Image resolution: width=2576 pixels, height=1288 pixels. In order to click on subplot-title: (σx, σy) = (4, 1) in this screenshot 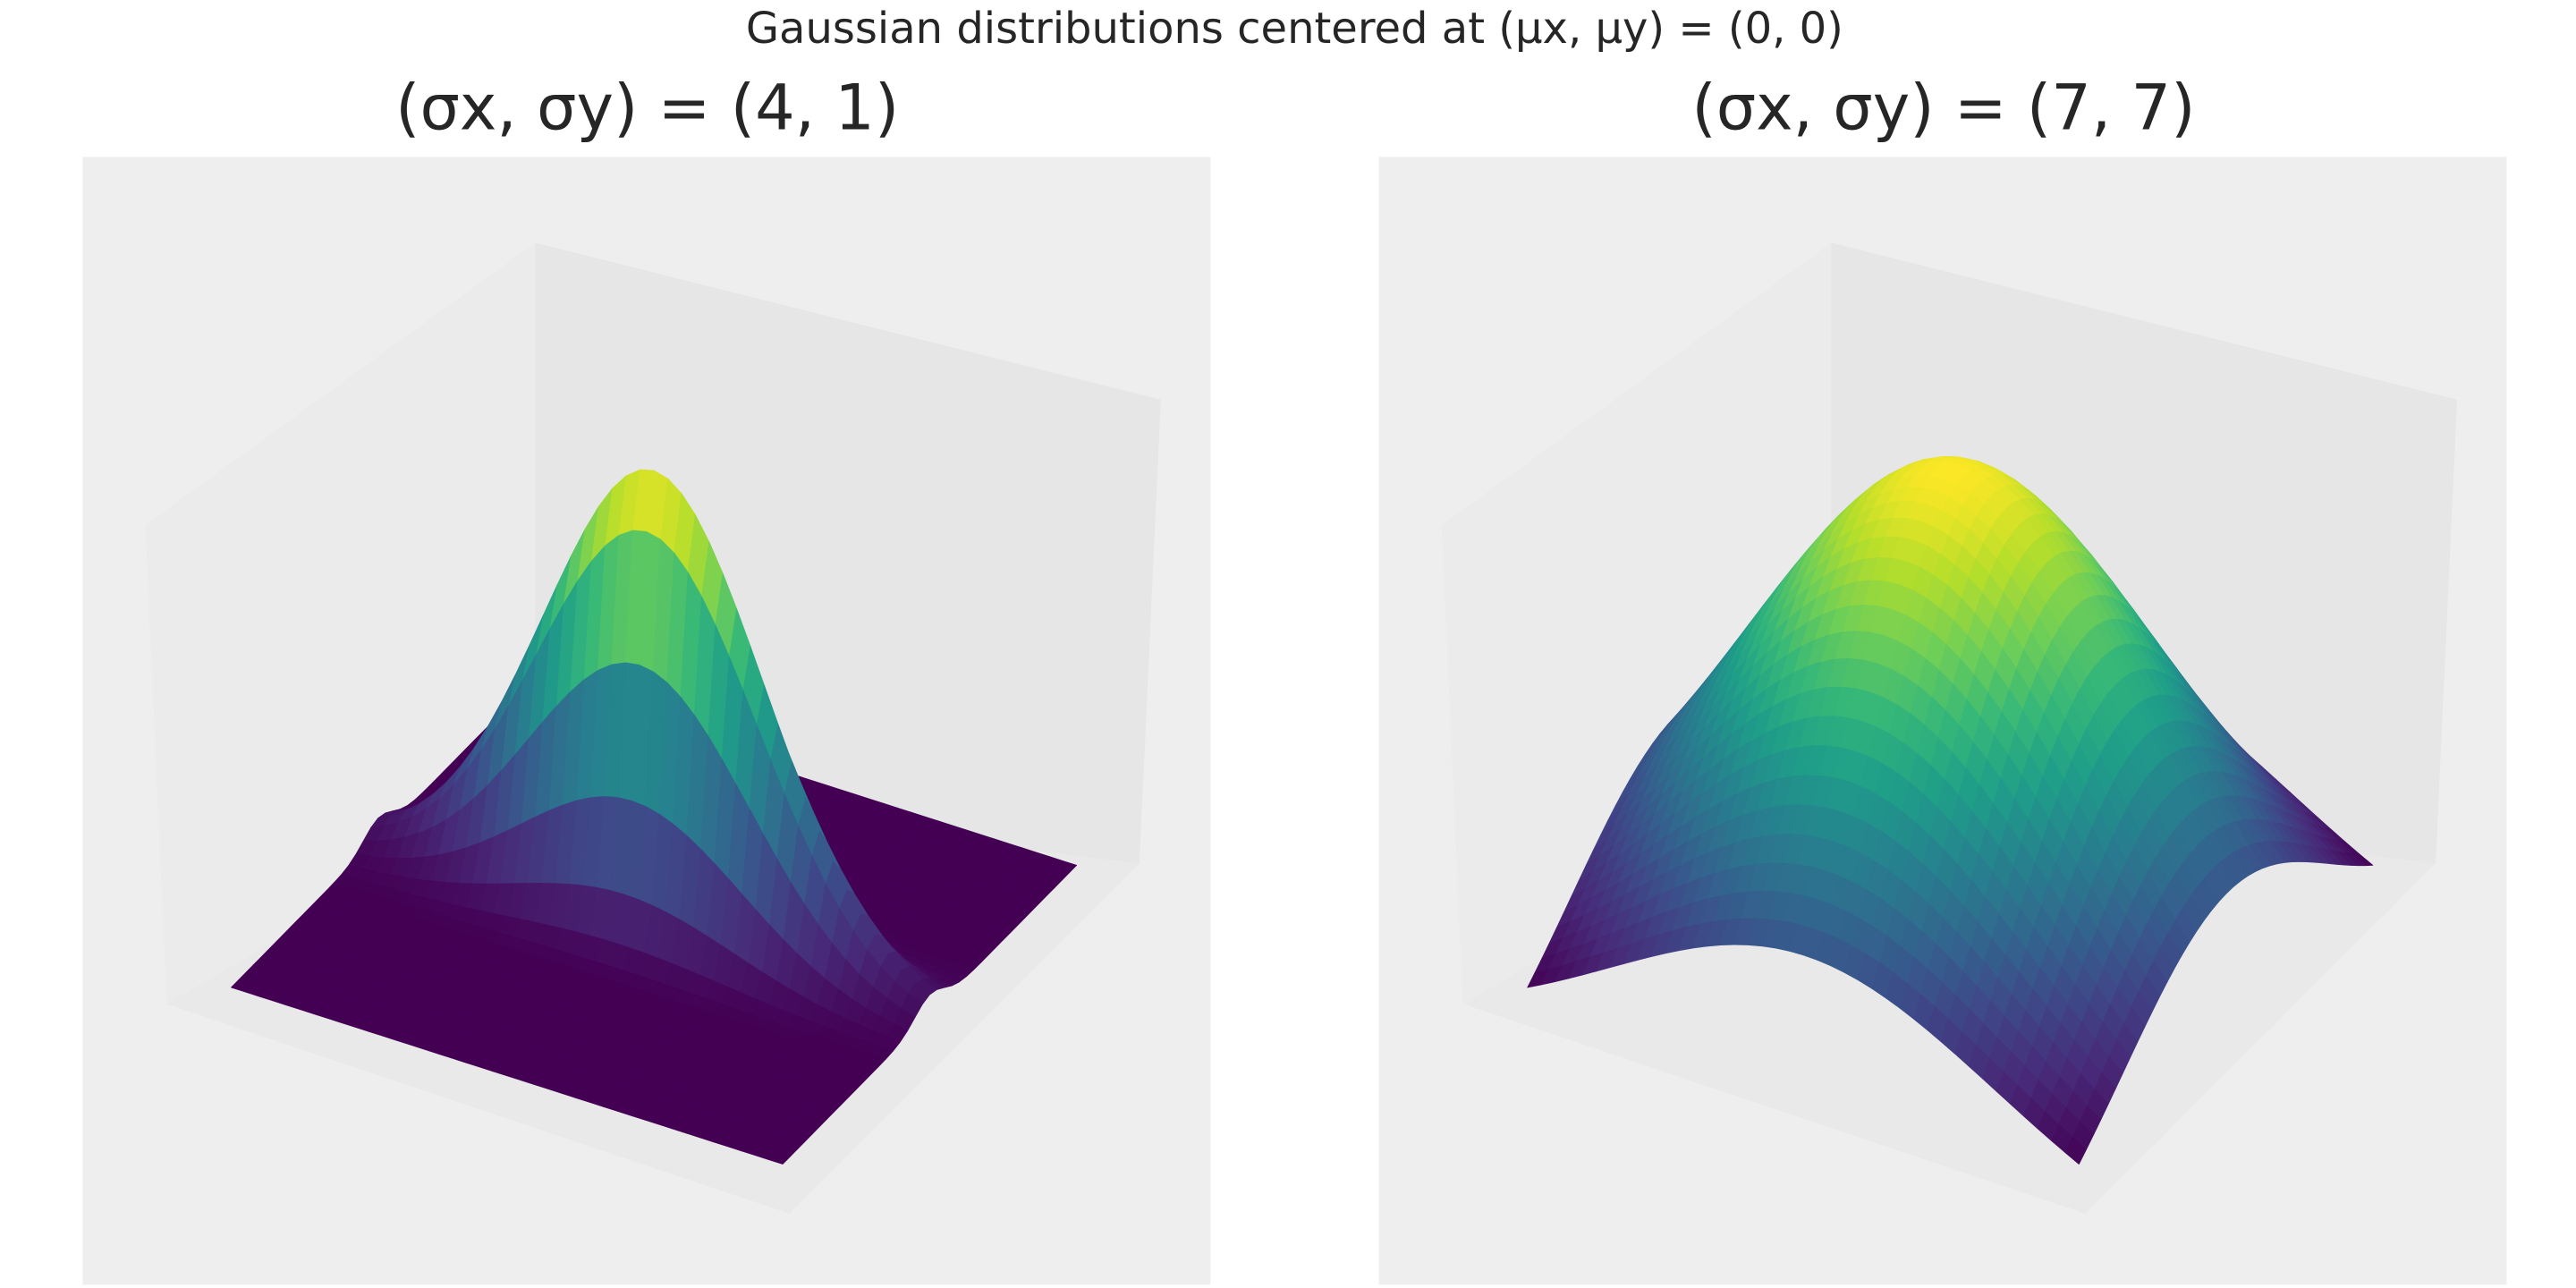, I will do `click(647, 108)`.